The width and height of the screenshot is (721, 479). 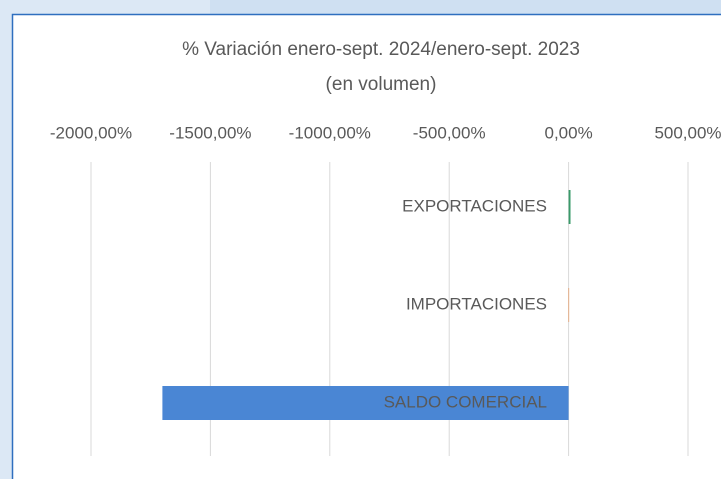 I want to click on x-tick-label: 500,00%, so click(x=687, y=132).